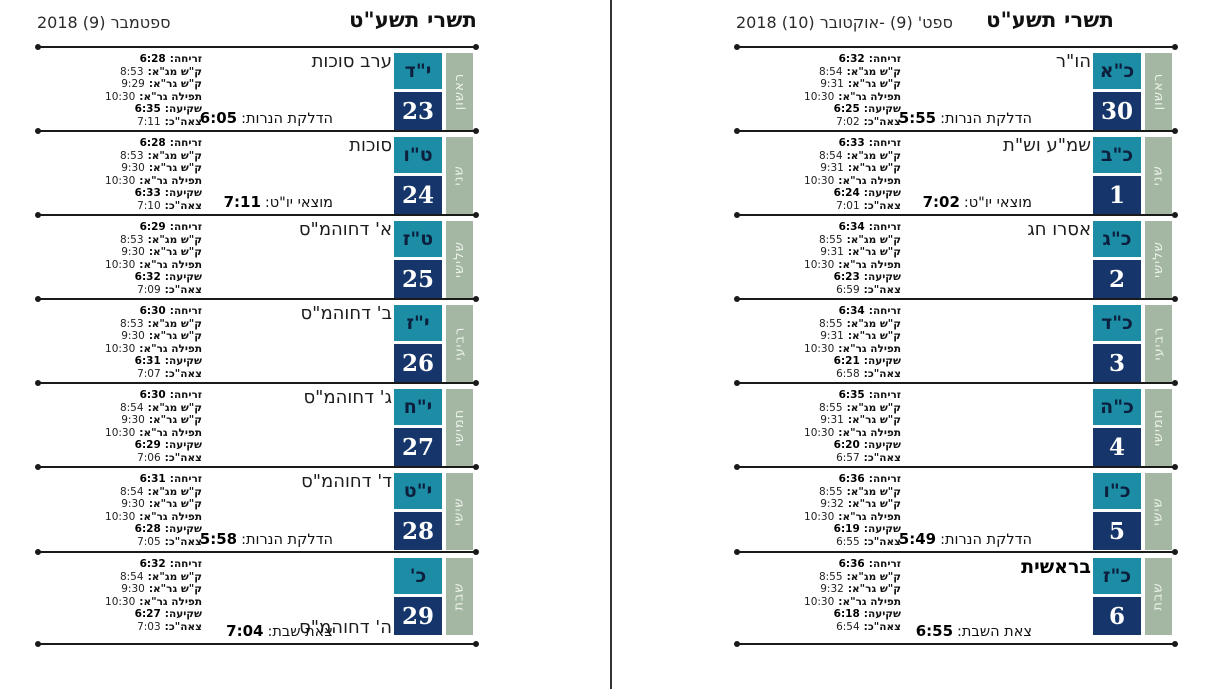 This screenshot has width=1217, height=689. I want to click on zman-line: זריחה: 6:36, so click(819, 479).